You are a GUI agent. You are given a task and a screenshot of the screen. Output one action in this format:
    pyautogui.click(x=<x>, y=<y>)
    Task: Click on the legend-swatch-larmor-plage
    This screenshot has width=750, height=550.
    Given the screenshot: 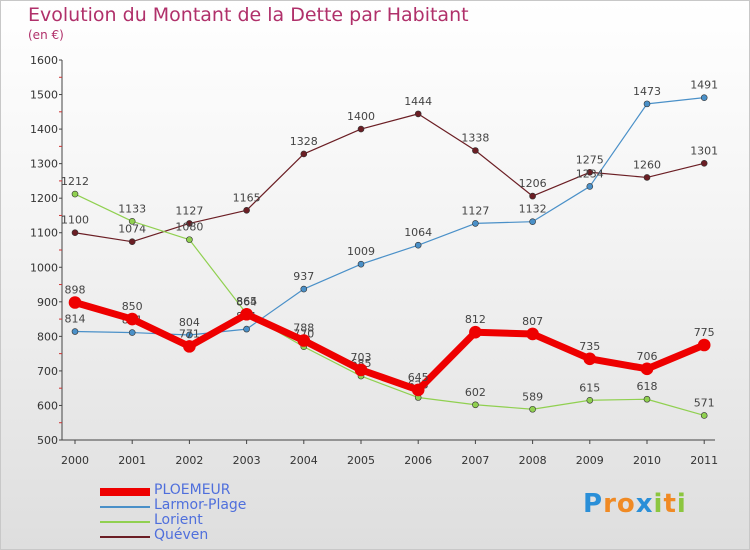 What is the action you would take?
    pyautogui.click(x=125, y=507)
    